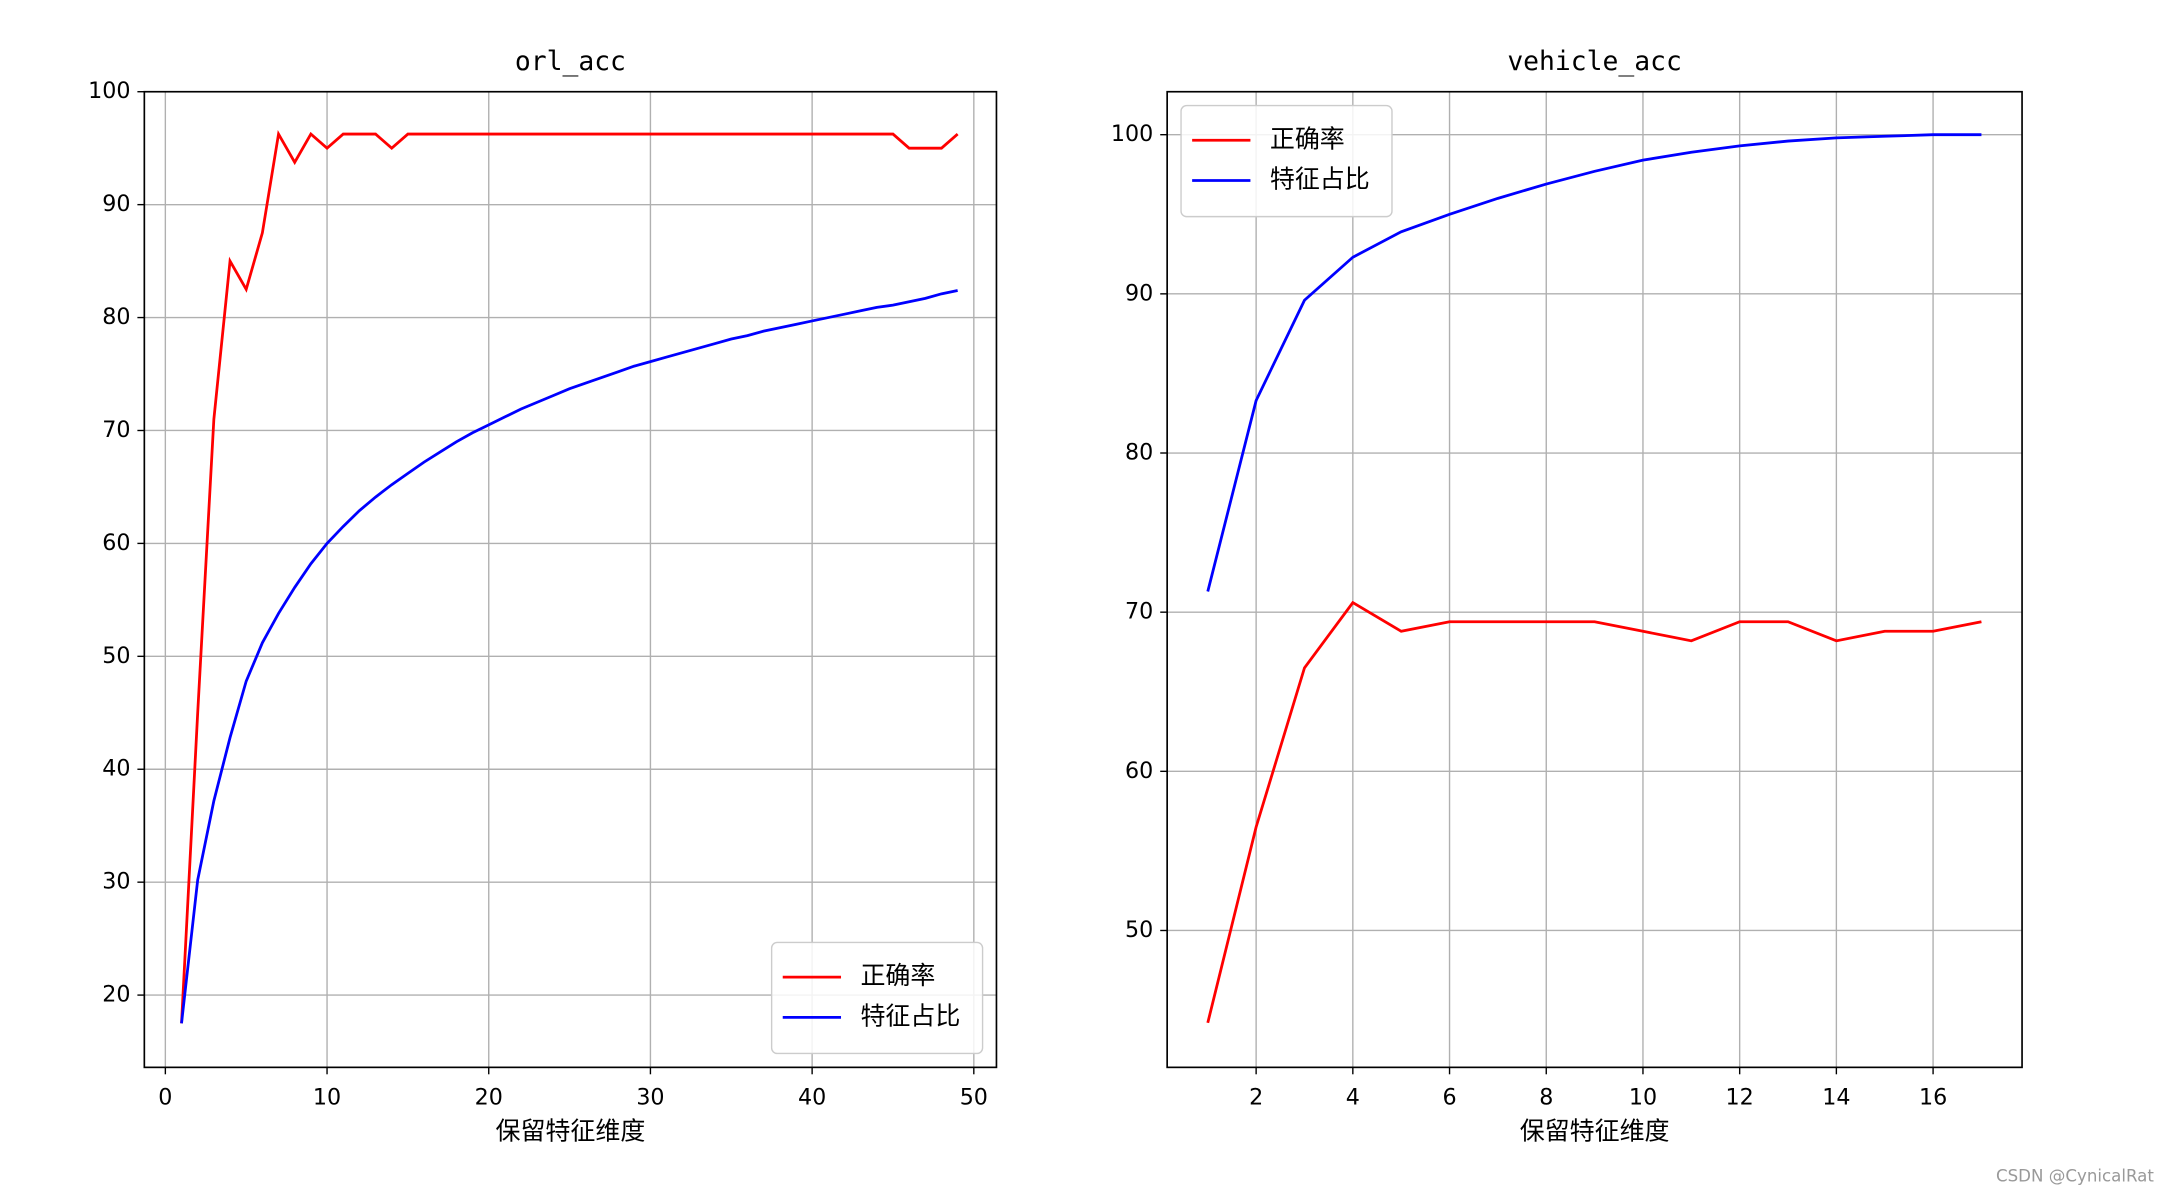  Describe the element at coordinates (812, 1097) in the screenshot. I see `x-tick-label: 40` at that location.